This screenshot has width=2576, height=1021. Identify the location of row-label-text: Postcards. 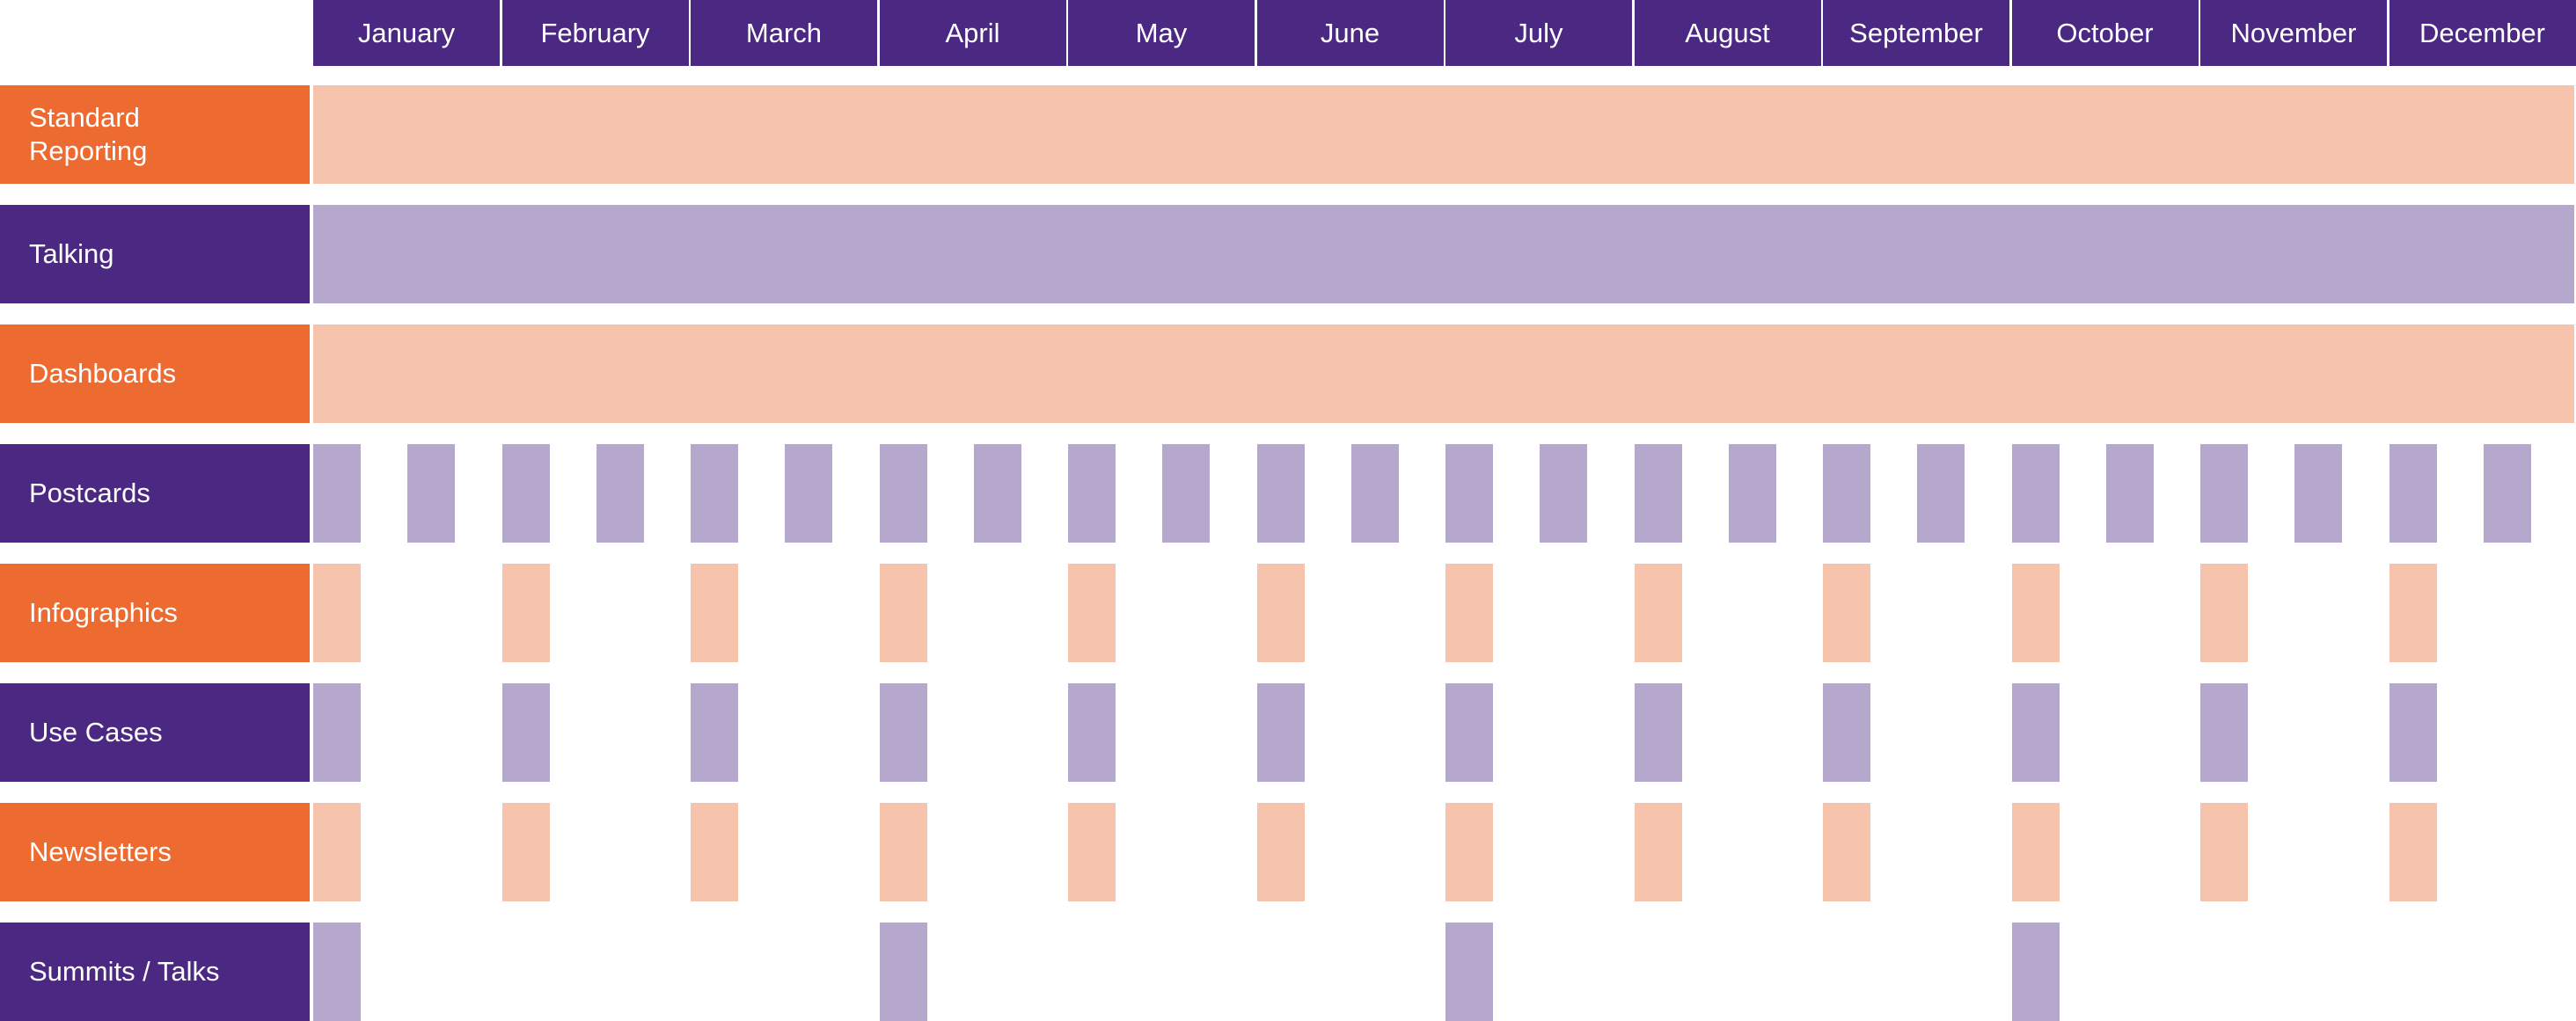
(89, 493).